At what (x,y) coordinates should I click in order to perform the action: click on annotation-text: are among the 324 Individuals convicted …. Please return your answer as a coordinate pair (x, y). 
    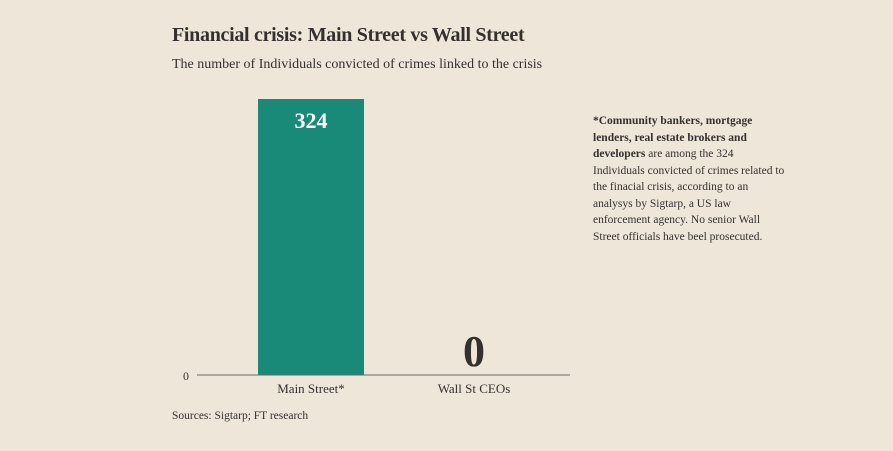
    Looking at the image, I should click on (689, 195).